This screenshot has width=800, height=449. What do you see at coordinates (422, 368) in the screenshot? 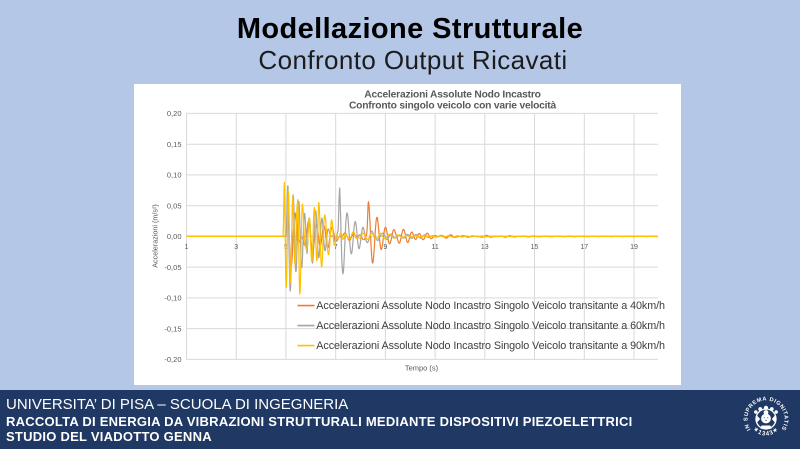
I see `svg-text: Tempo (s)` at bounding box center [422, 368].